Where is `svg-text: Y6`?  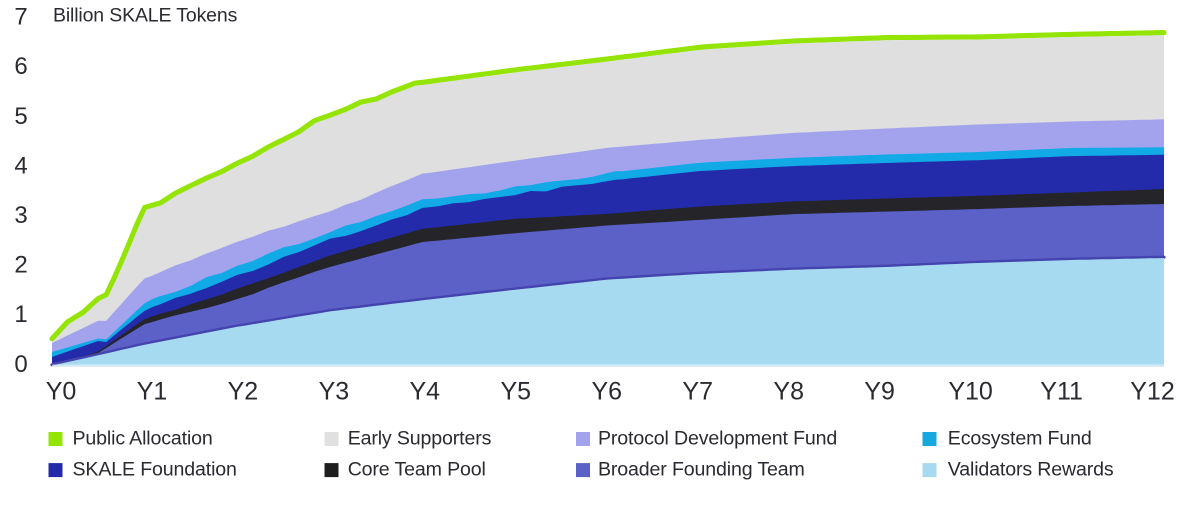 svg-text: Y6 is located at coordinates (607, 392).